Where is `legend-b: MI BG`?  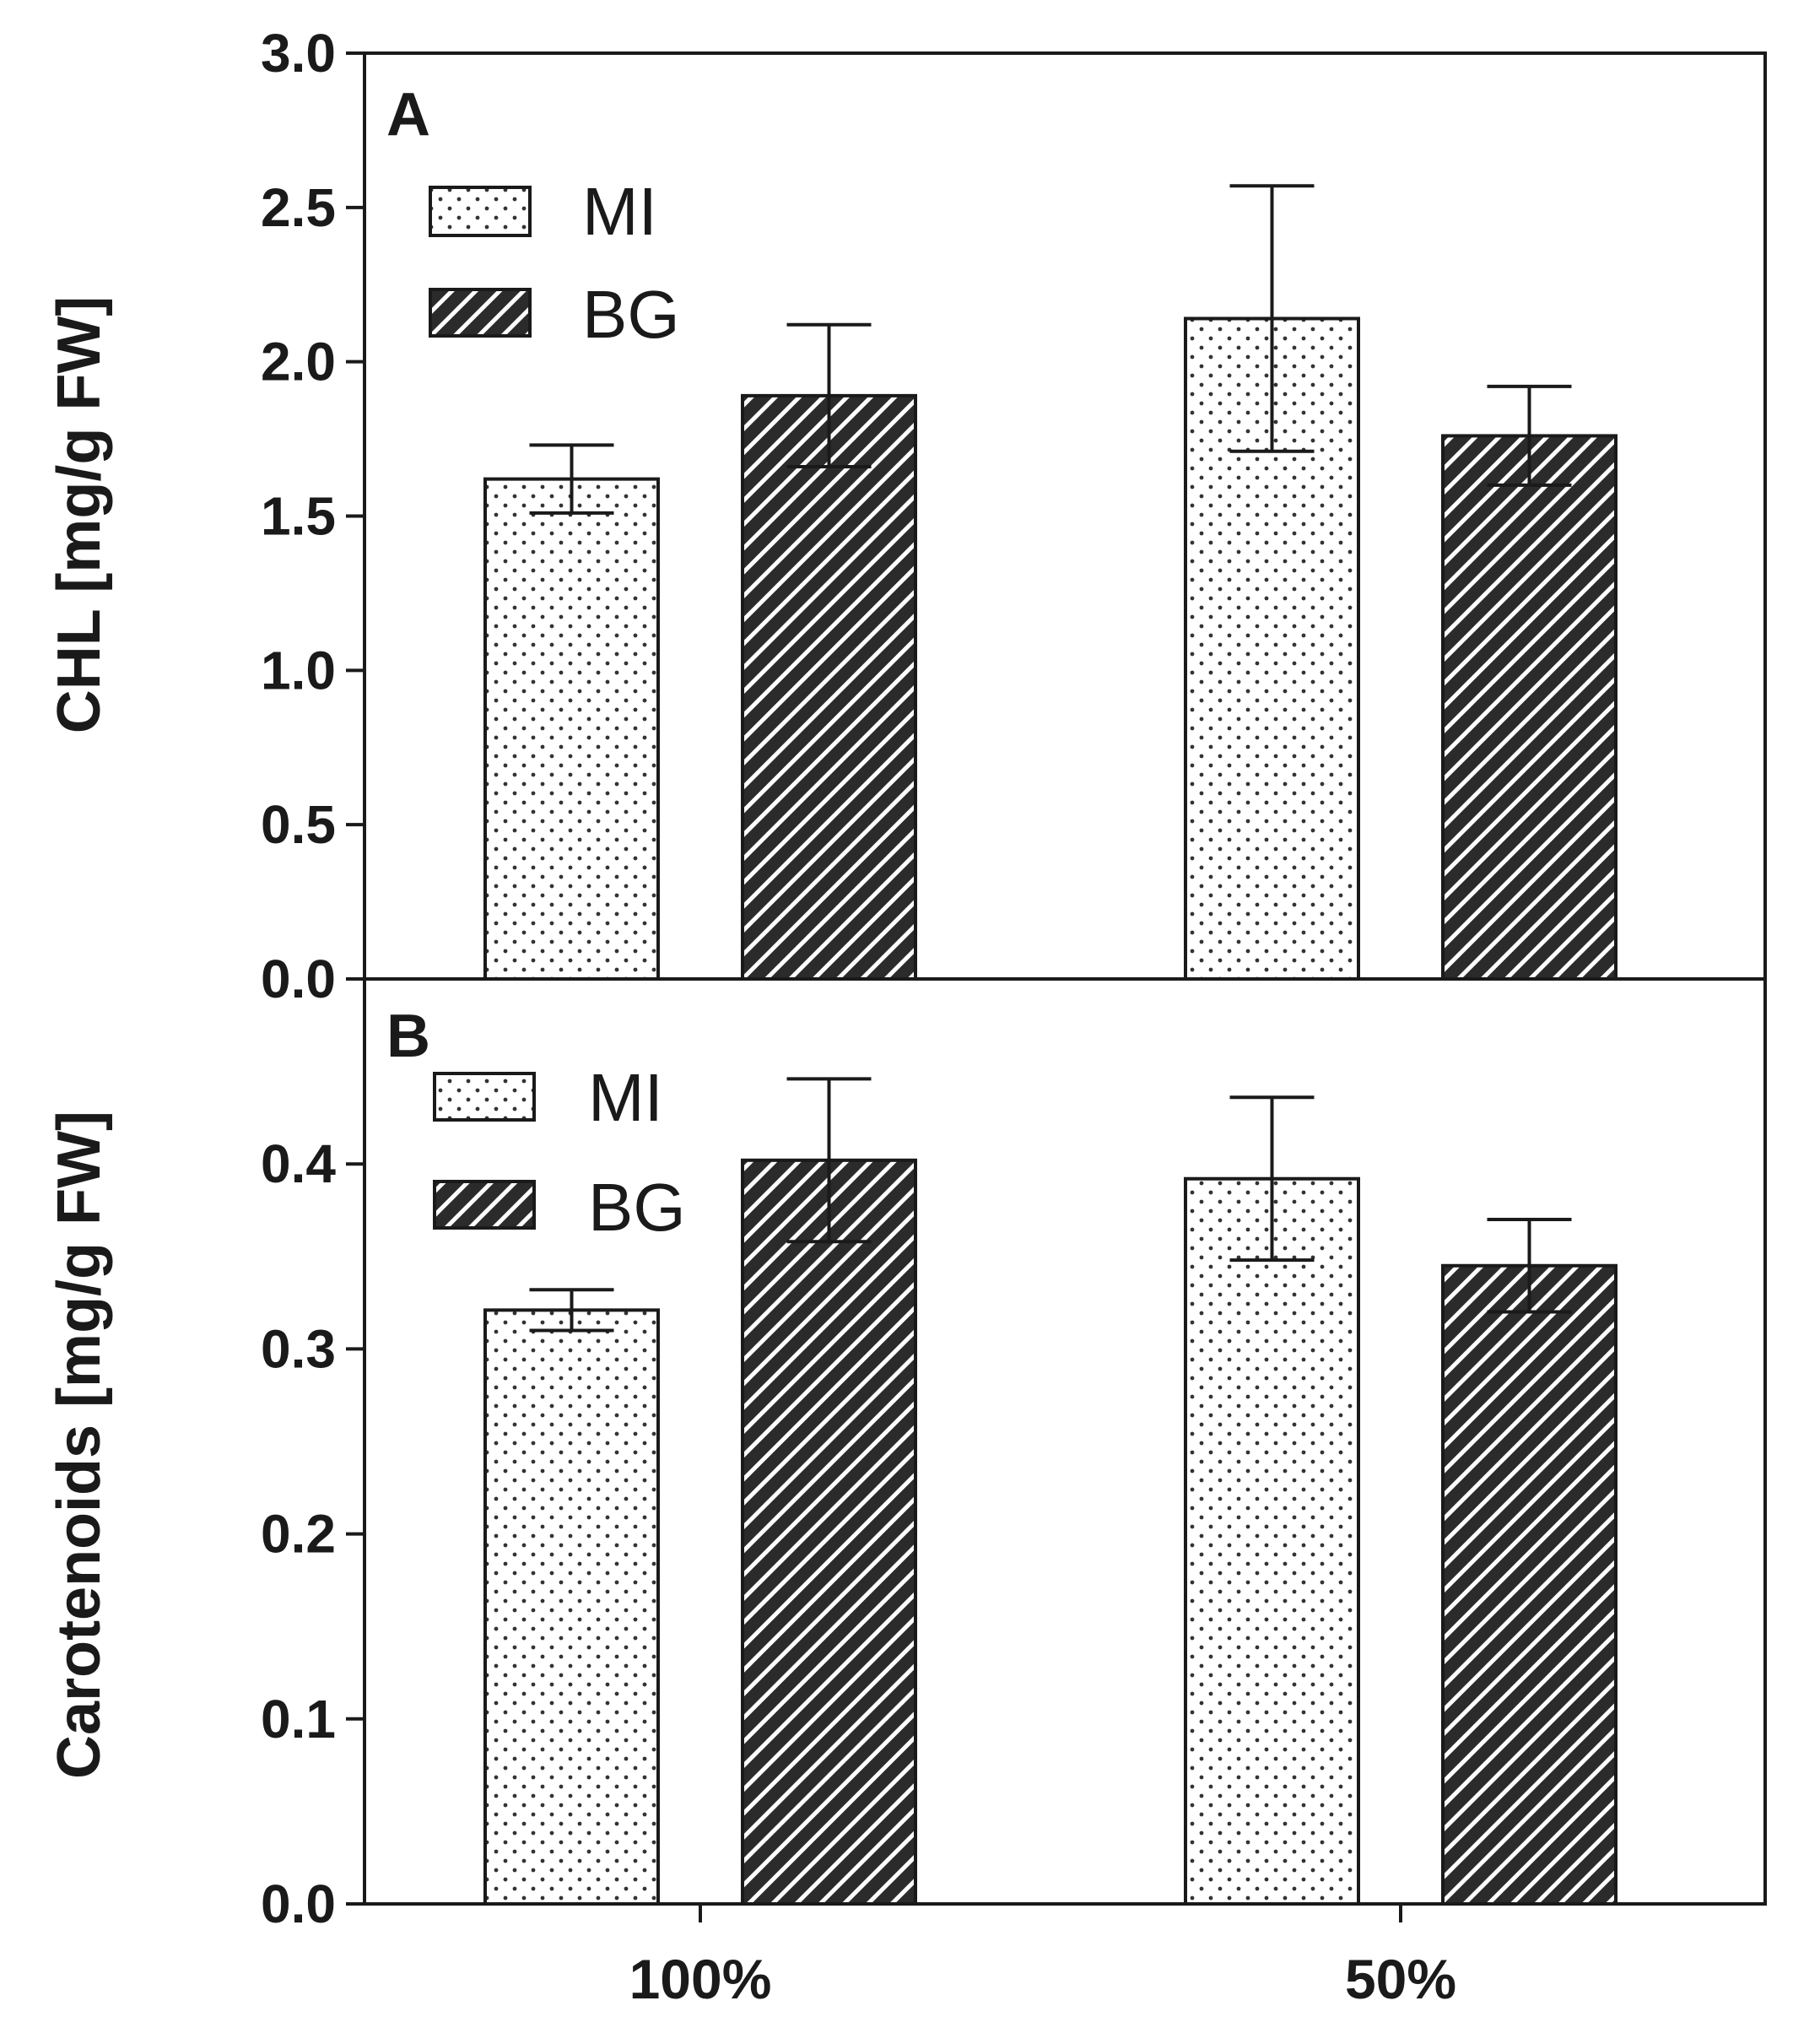 legend-b: MI BG is located at coordinates (560, 1153).